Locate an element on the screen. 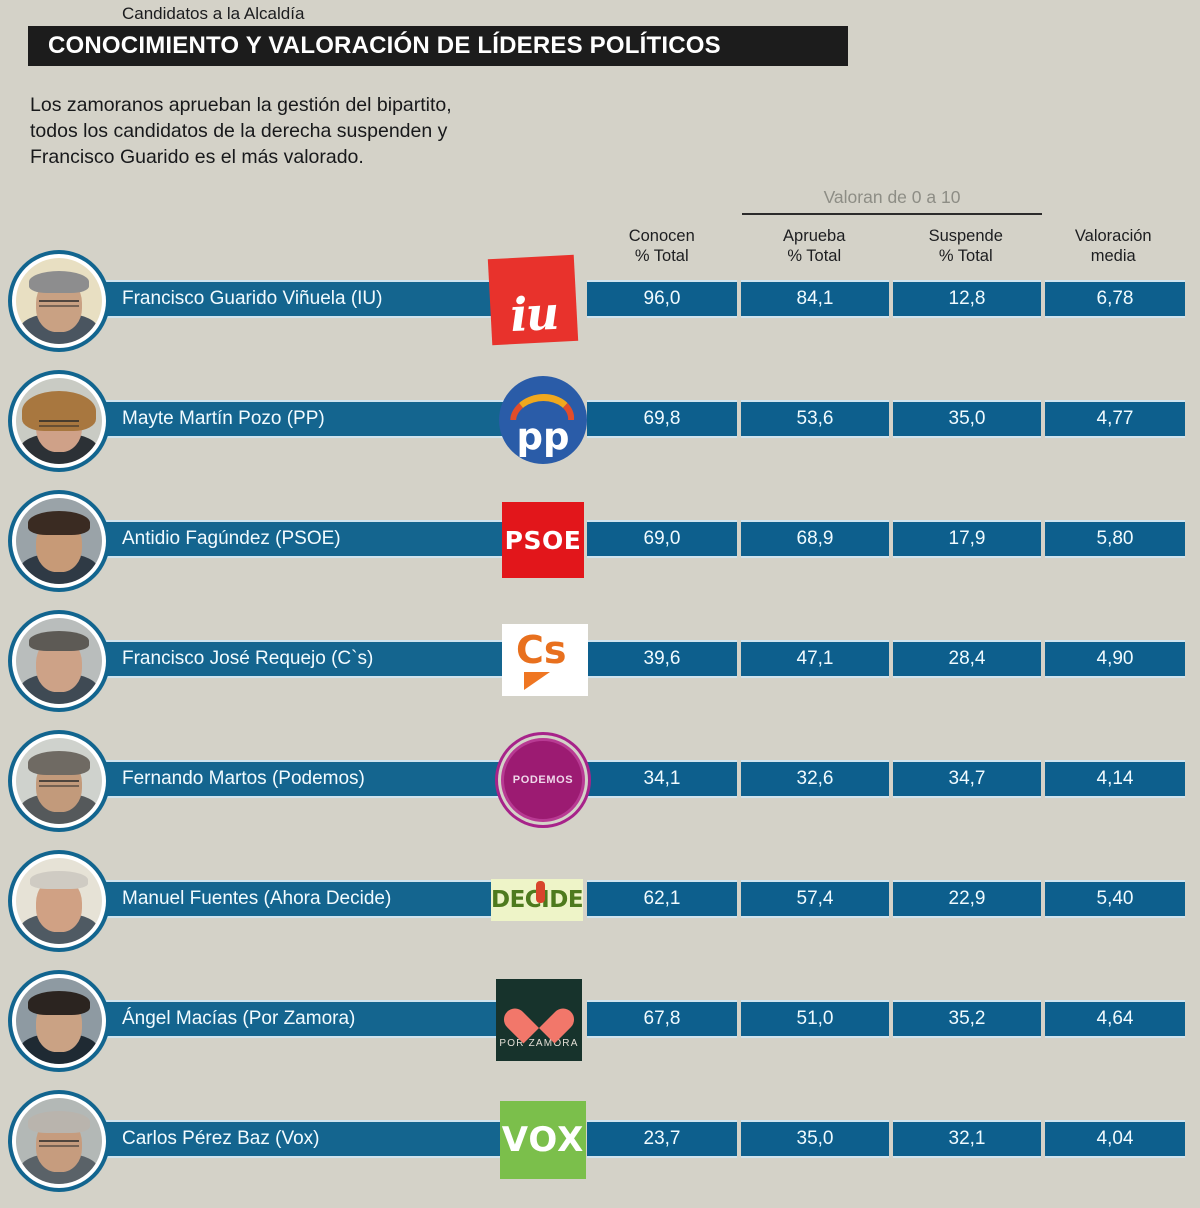  cell-suspende: 35,0 is located at coordinates (967, 419).